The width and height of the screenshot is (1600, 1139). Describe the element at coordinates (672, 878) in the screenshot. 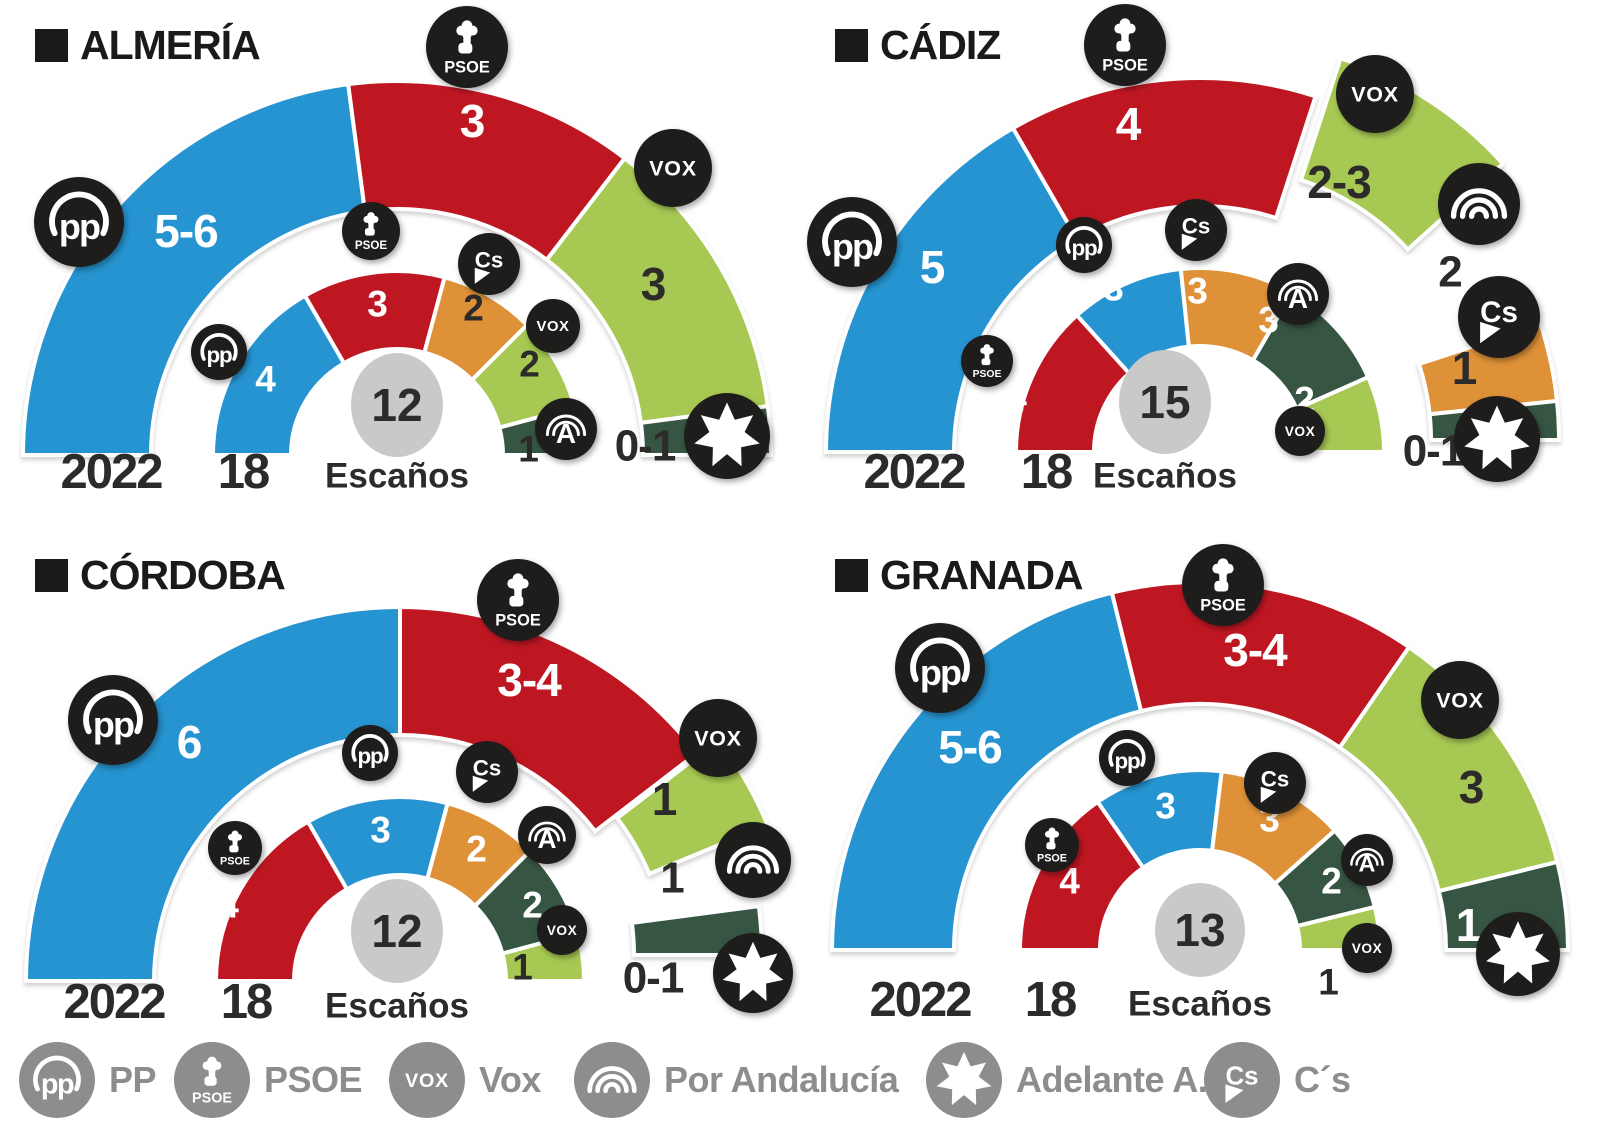

I see `seat-label-por_andalucia: 1` at that location.